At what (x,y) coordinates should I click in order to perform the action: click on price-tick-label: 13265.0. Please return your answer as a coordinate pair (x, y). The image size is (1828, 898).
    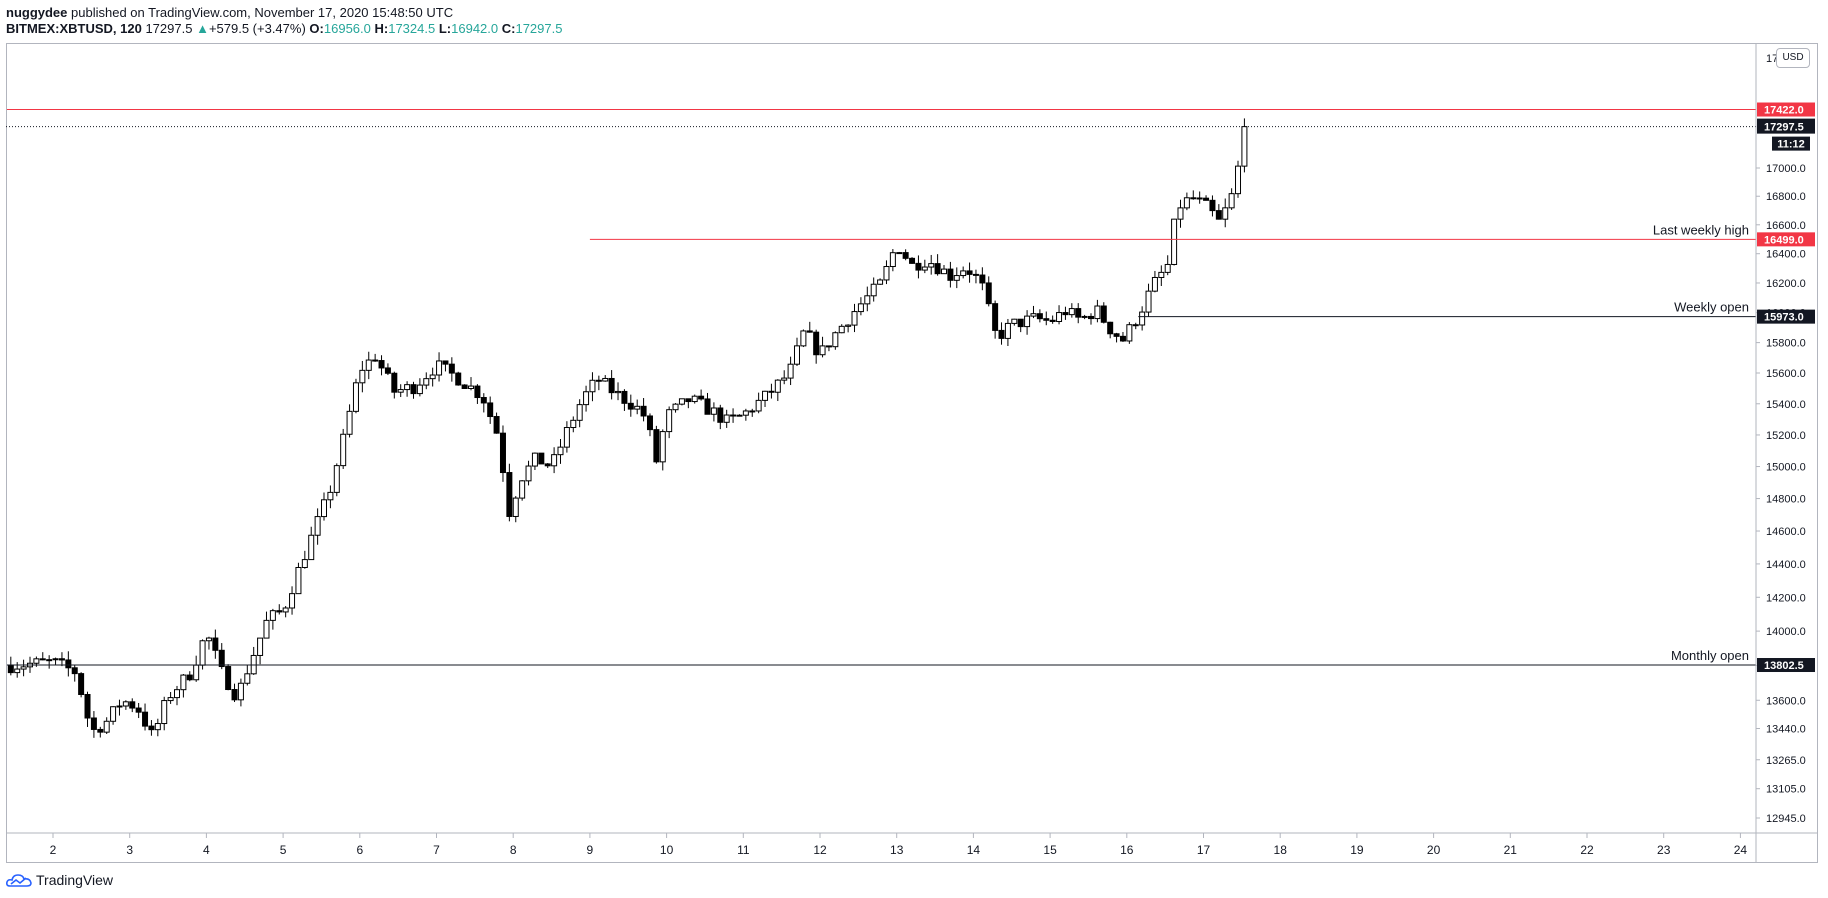
    Looking at the image, I should click on (1786, 761).